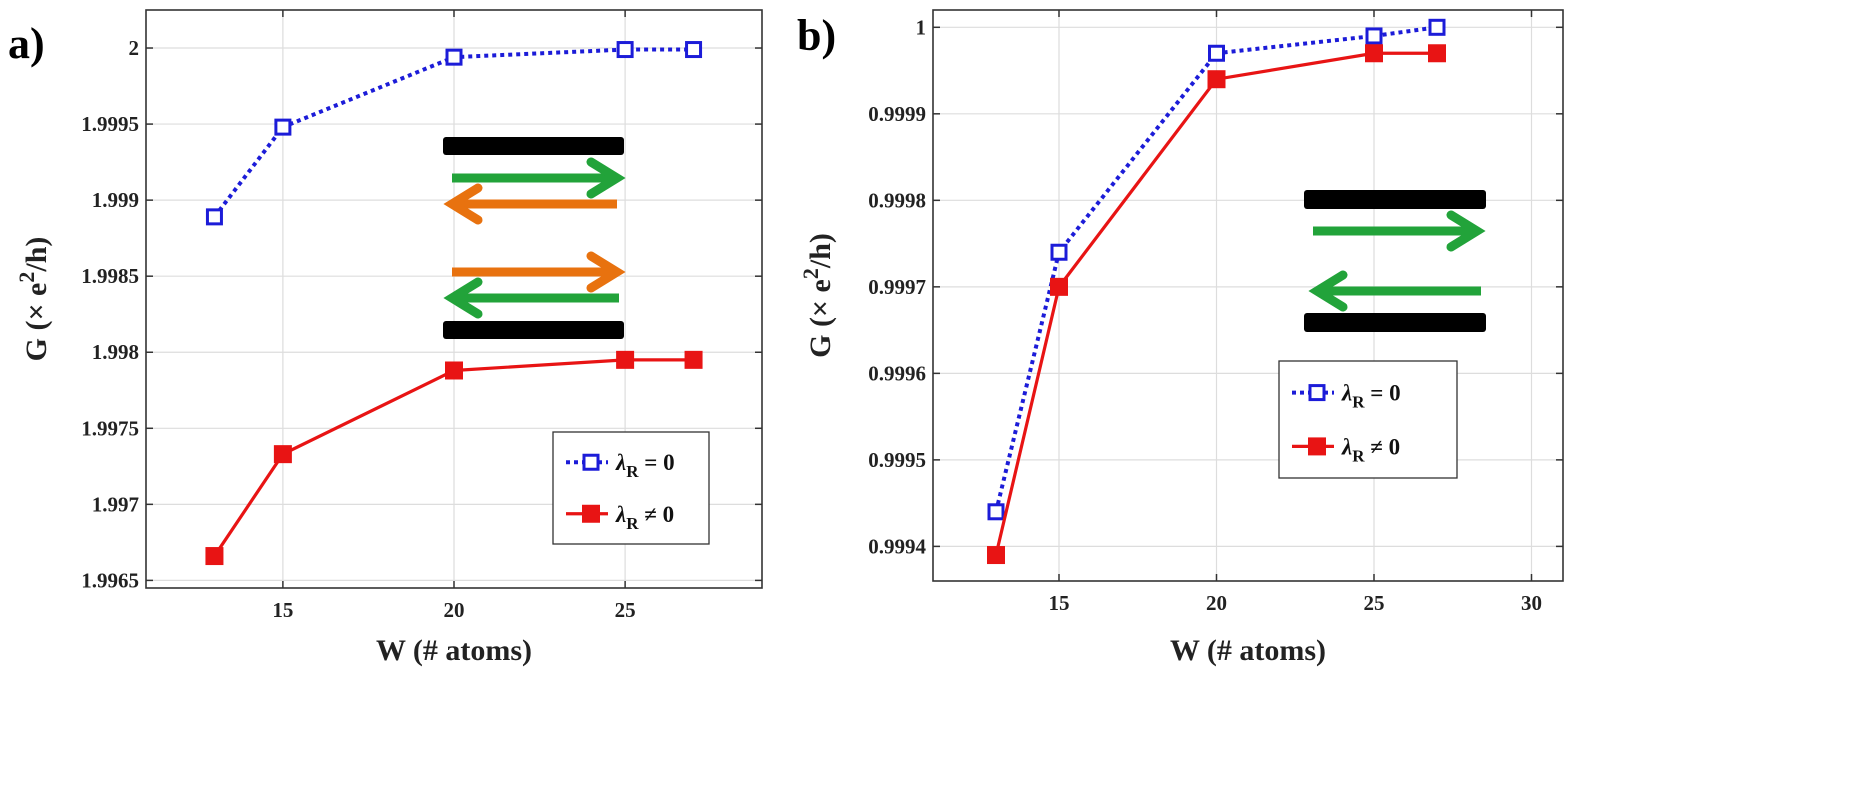  Describe the element at coordinates (110, 124) in the screenshot. I see `y-tick-label: 1.9995` at that location.